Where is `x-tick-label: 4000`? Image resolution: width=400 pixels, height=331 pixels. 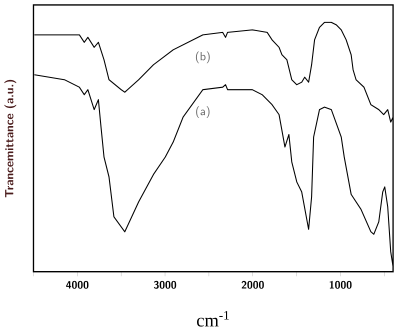
x-tick-label: 4000 is located at coordinates (77, 284).